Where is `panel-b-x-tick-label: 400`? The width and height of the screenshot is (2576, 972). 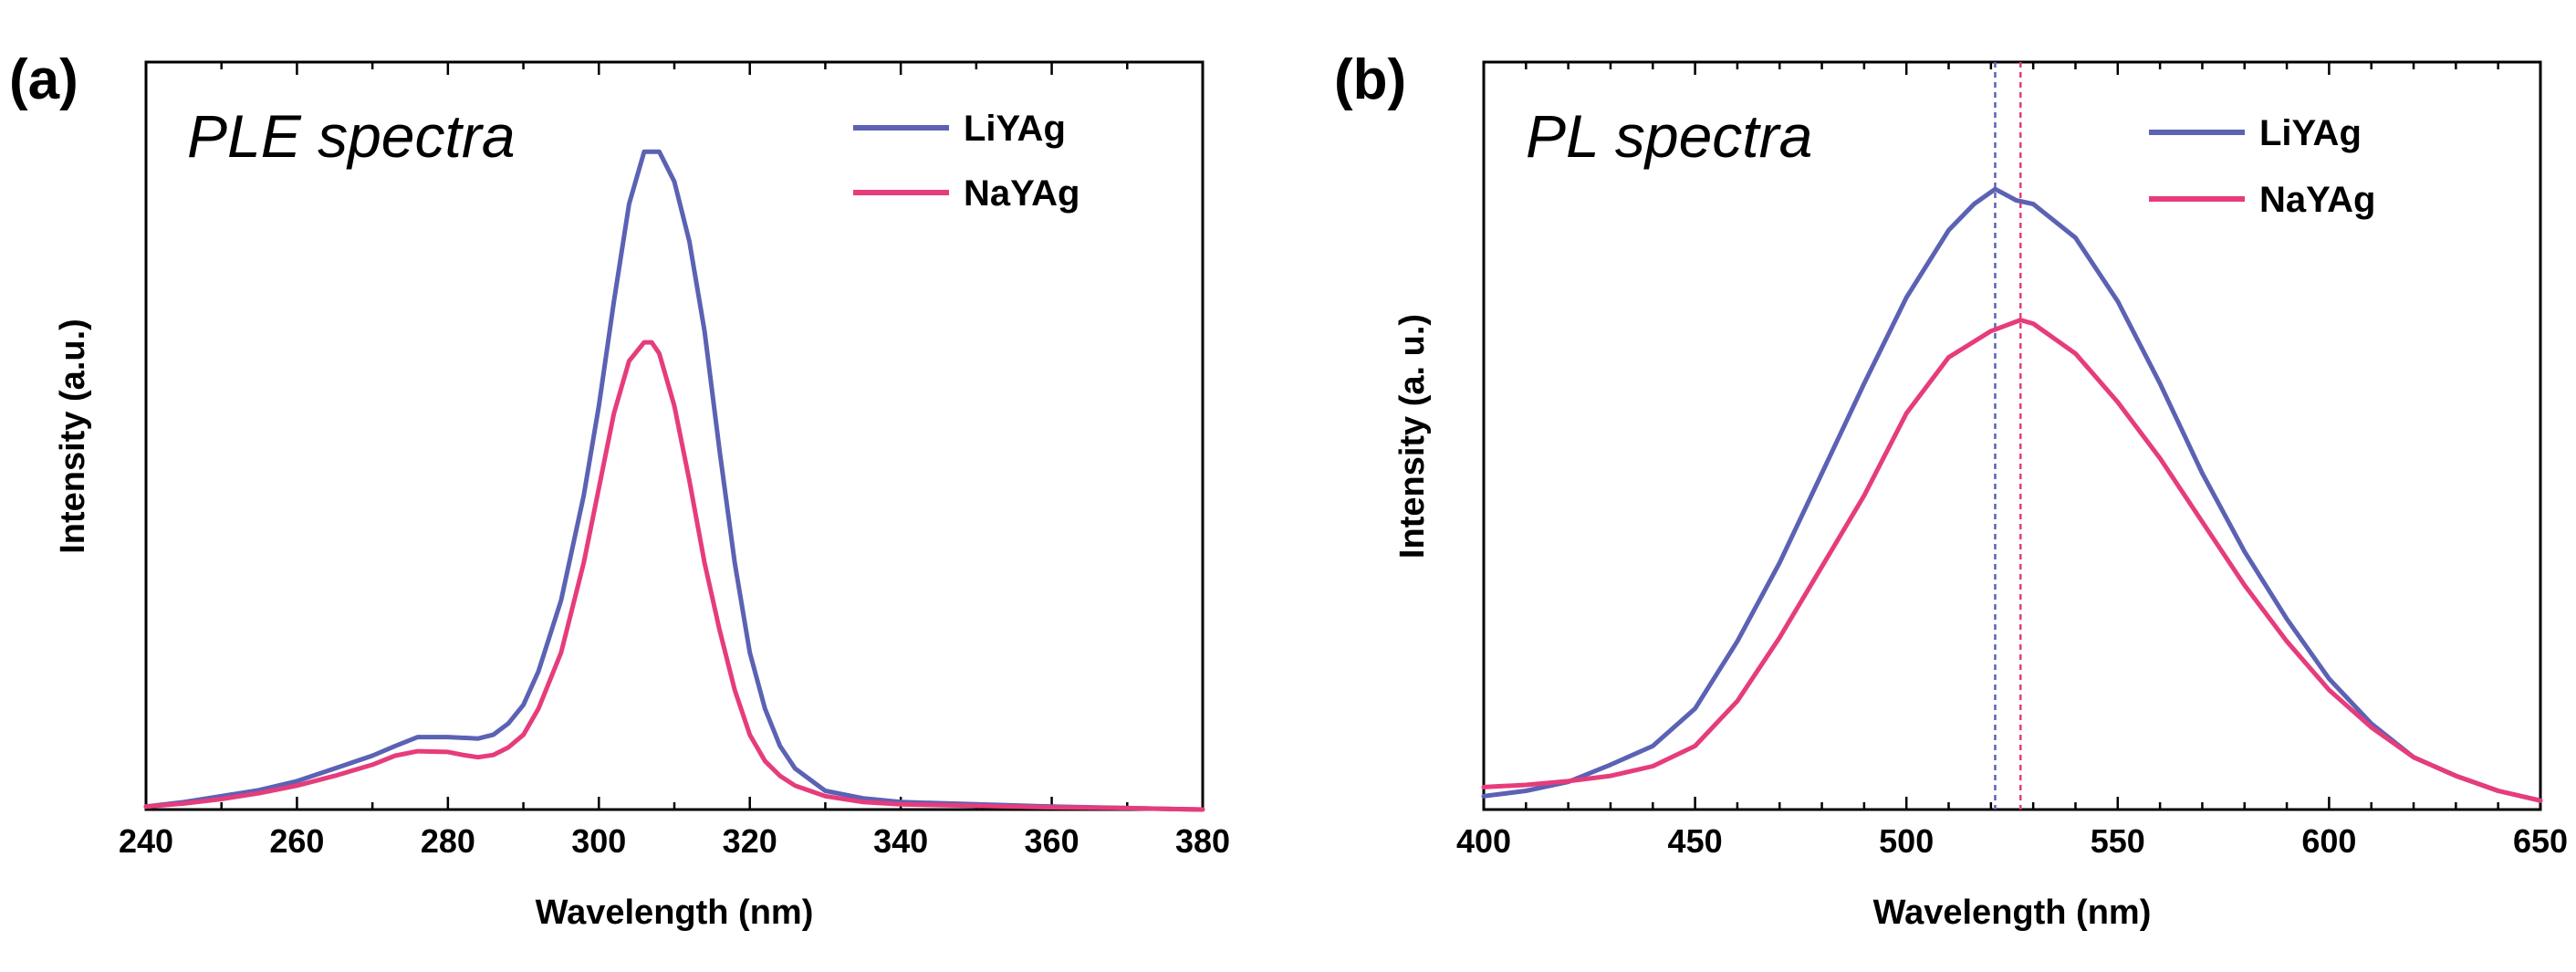 panel-b-x-tick-label: 400 is located at coordinates (1483, 841).